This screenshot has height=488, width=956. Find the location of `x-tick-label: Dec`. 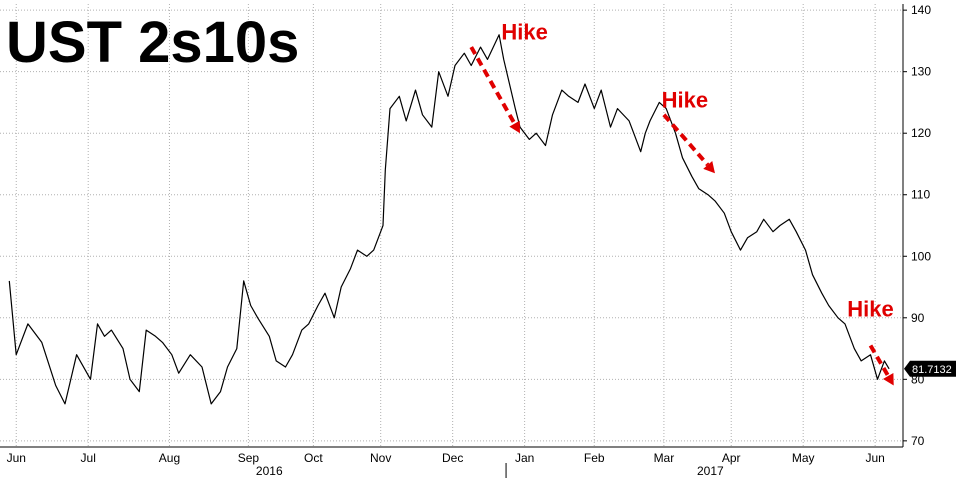

x-tick-label: Dec is located at coordinates (452, 458).